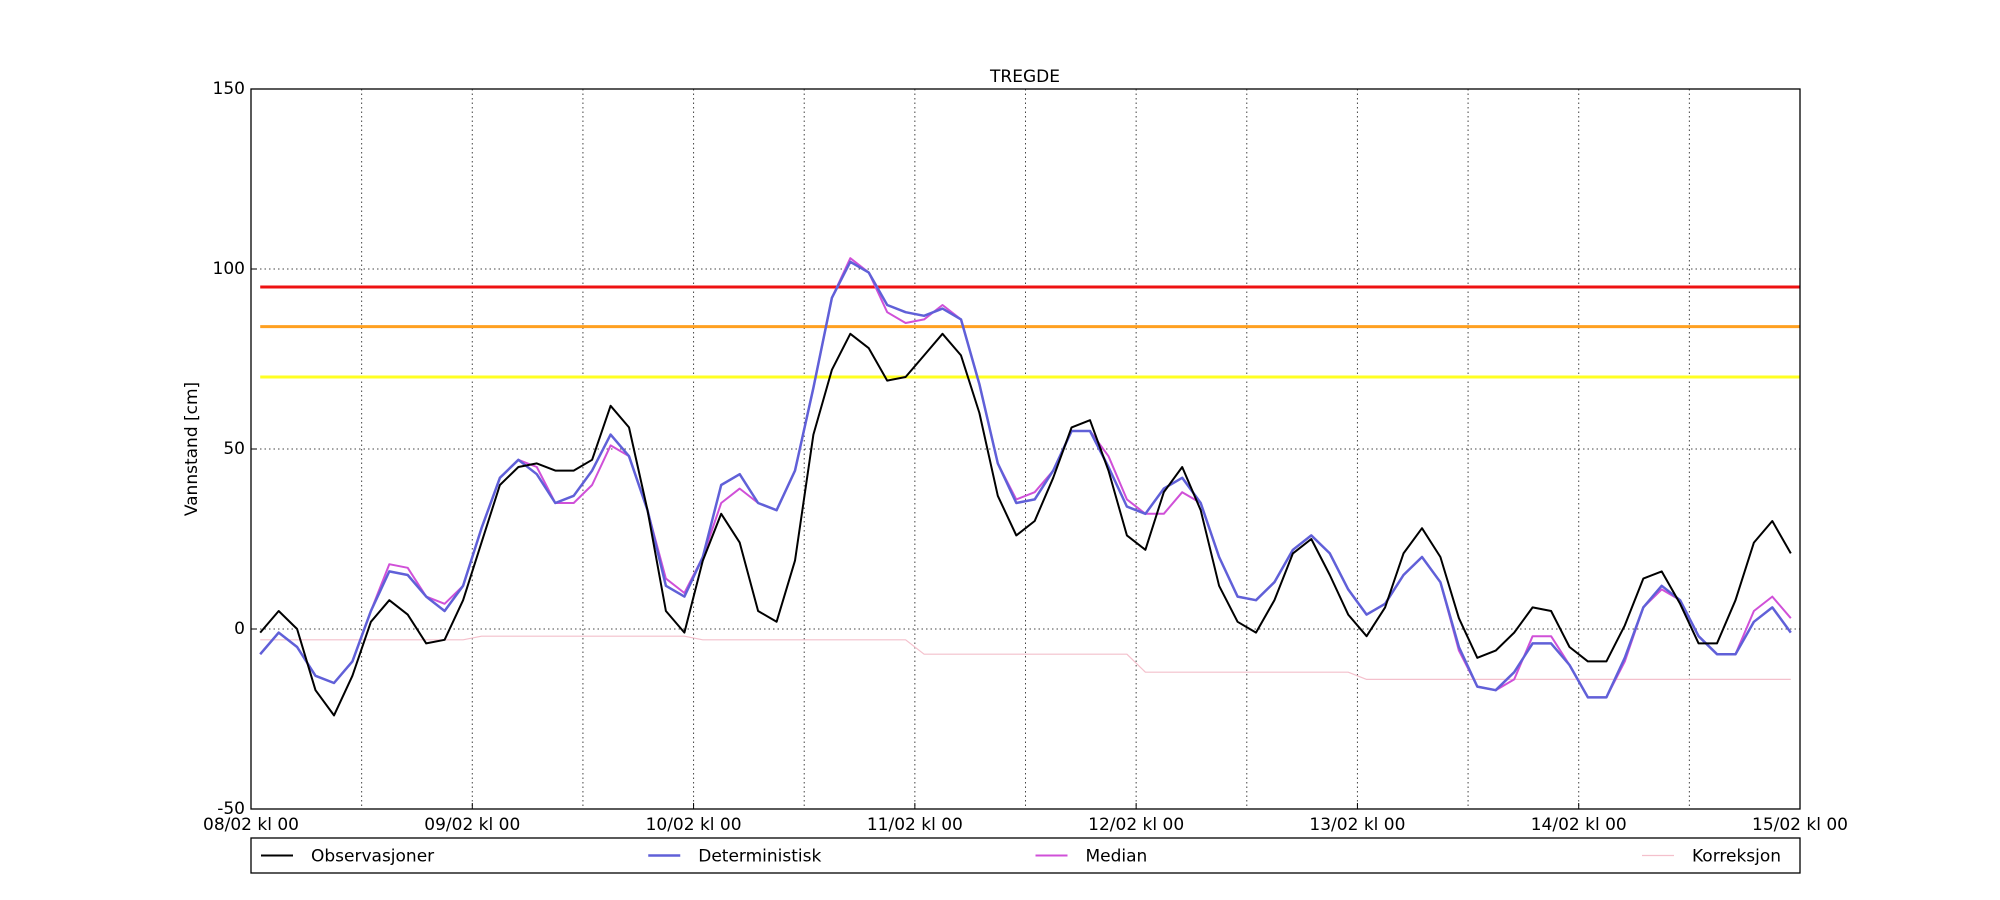  Describe the element at coordinates (472, 825) in the screenshot. I see `x-tick-label: 09/02 kl 00` at that location.